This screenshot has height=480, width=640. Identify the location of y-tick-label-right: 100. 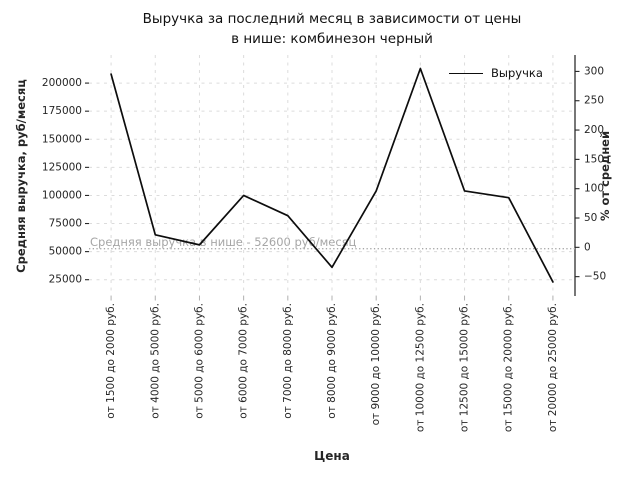
(594, 189).